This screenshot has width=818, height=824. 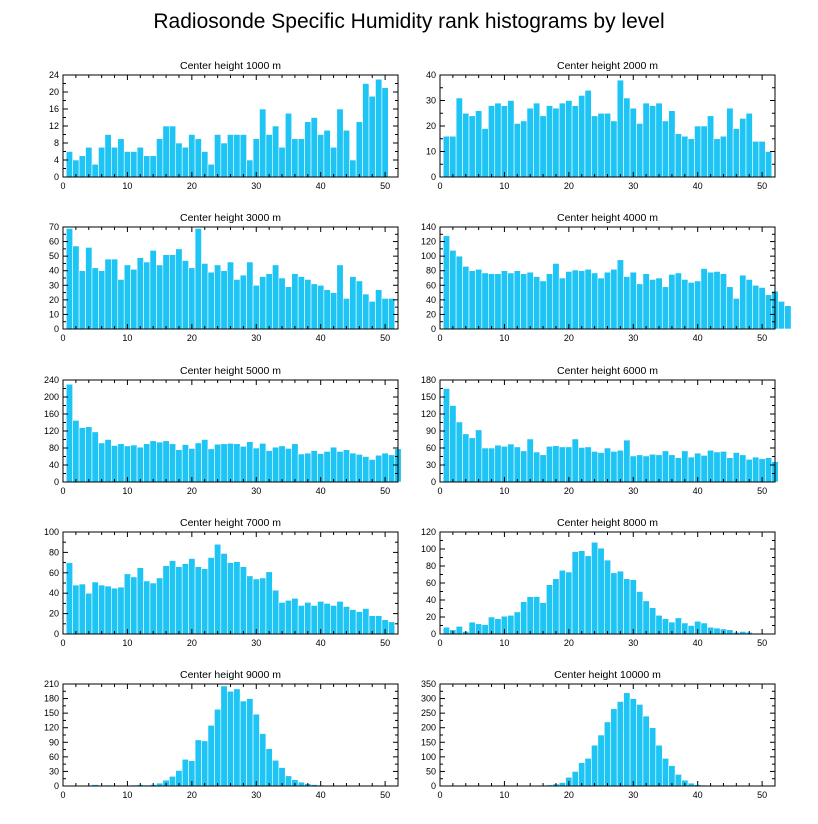 What do you see at coordinates (256, 338) in the screenshot?
I see `x-tick-label: 30` at bounding box center [256, 338].